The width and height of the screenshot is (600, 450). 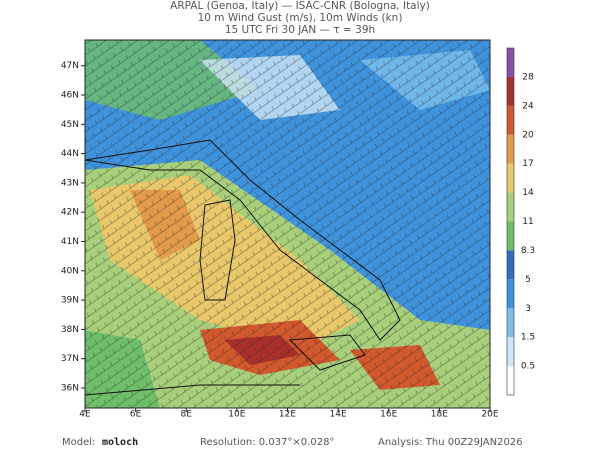 I want to click on lon-label: 10E, so click(x=236, y=415).